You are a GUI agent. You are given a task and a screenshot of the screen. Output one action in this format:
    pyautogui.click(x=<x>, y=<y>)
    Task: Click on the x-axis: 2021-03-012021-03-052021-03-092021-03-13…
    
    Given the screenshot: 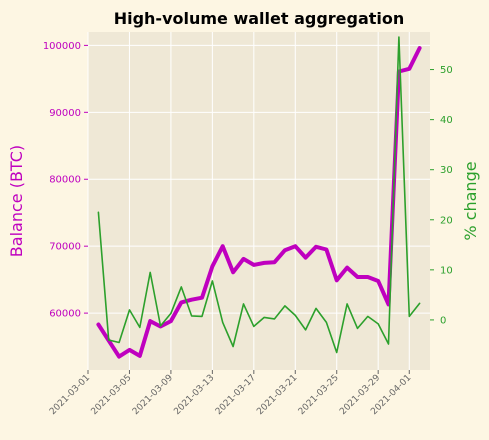 What is the action you would take?
    pyautogui.click(x=230, y=393)
    